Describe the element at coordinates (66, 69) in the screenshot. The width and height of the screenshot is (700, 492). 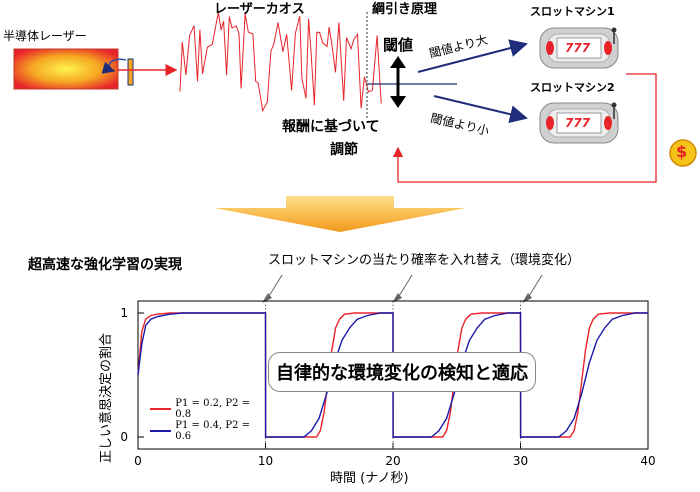
I see `laser-block` at that location.